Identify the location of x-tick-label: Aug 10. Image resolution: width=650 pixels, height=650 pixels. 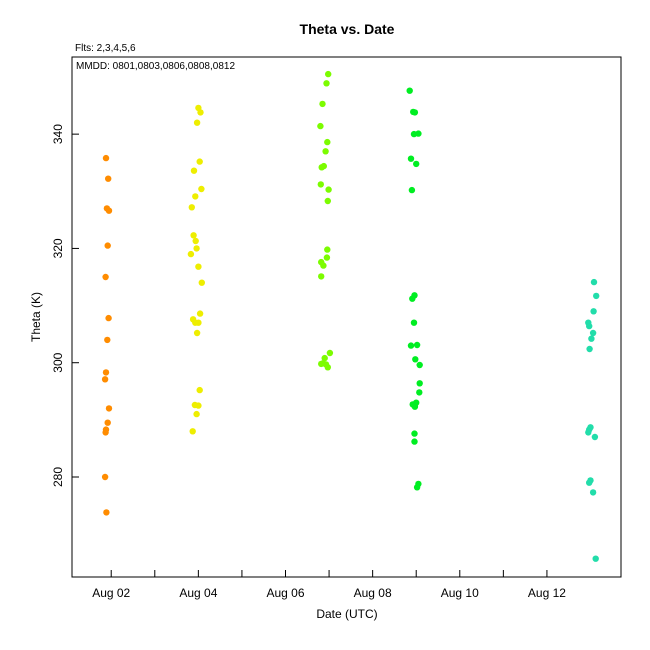
(460, 593).